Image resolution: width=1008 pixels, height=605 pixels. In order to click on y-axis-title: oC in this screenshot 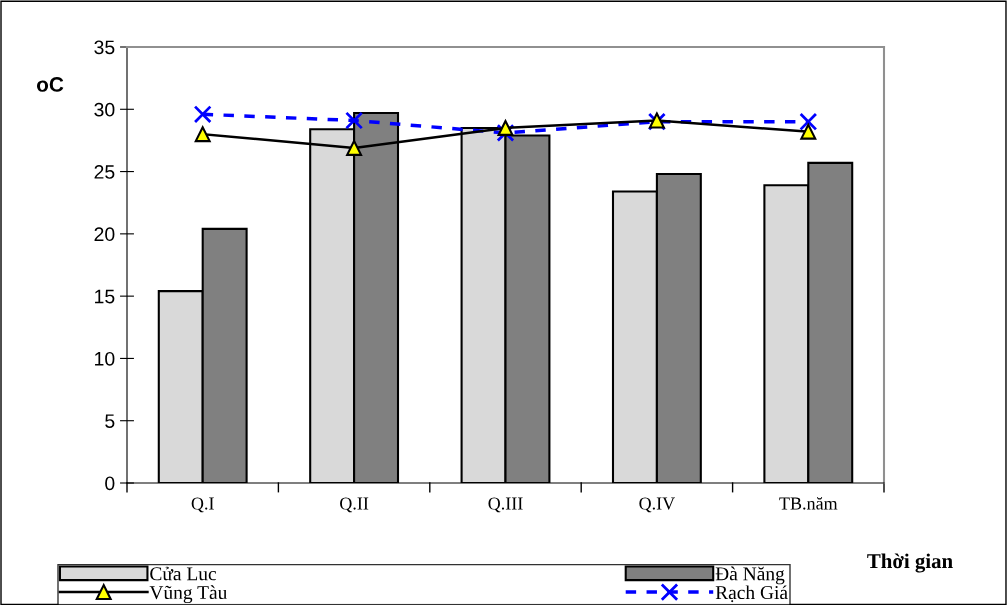, I will do `click(50, 84)`.